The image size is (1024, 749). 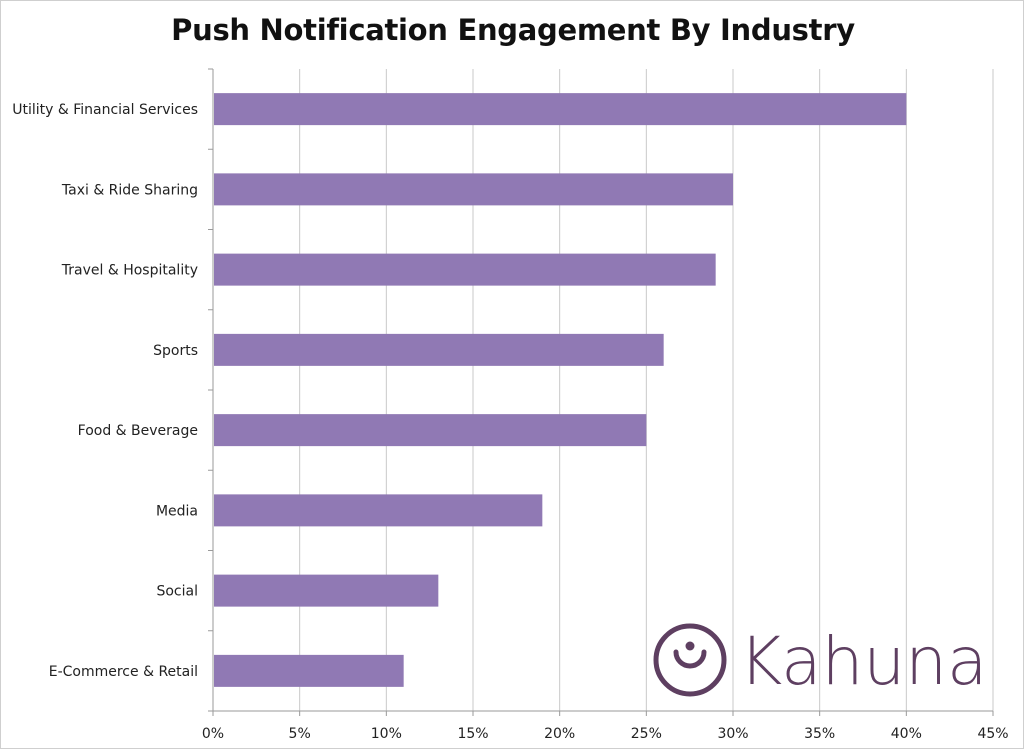 What do you see at coordinates (386, 734) in the screenshot?
I see `x-tick-label: 10%` at bounding box center [386, 734].